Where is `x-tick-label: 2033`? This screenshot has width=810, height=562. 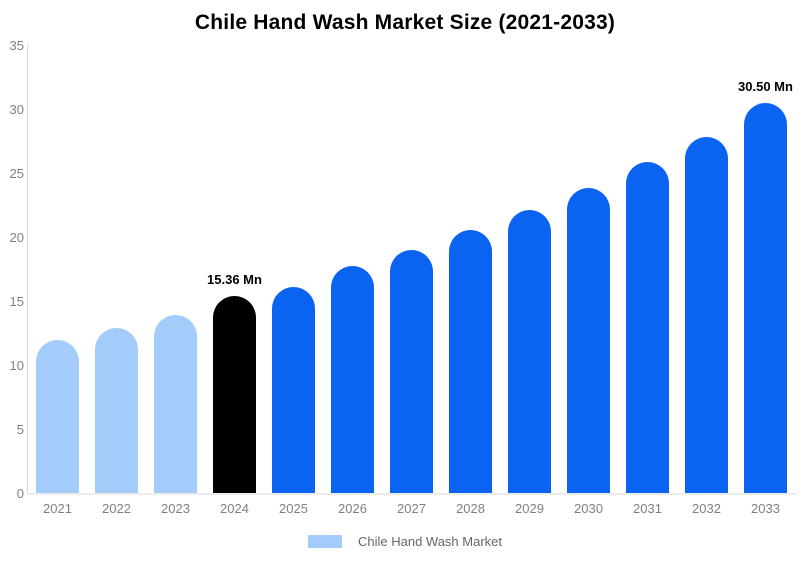 x-tick-label: 2033 is located at coordinates (765, 508).